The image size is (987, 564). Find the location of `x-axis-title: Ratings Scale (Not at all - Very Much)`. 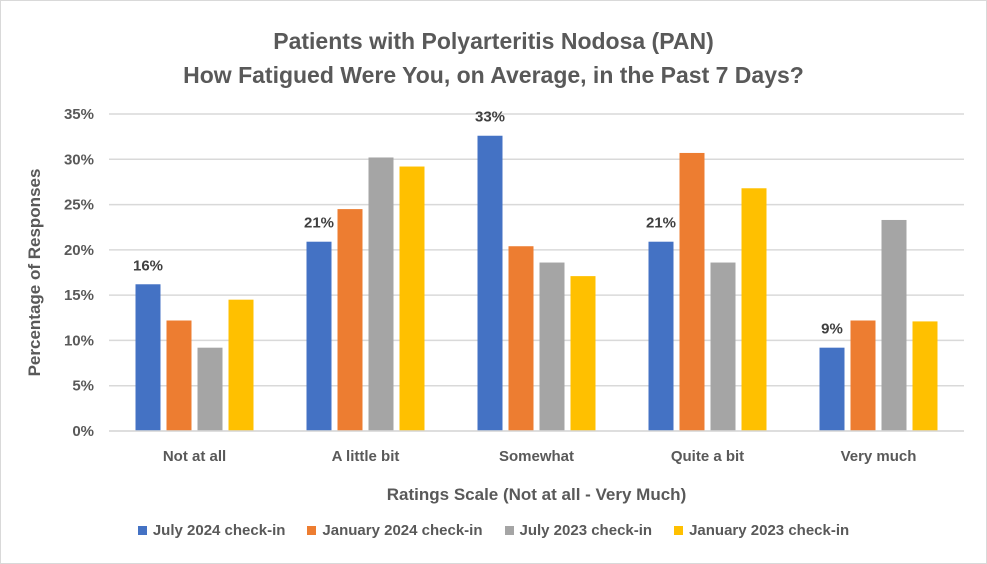

x-axis-title: Ratings Scale (Not at all - Very Much) is located at coordinates (536, 494).